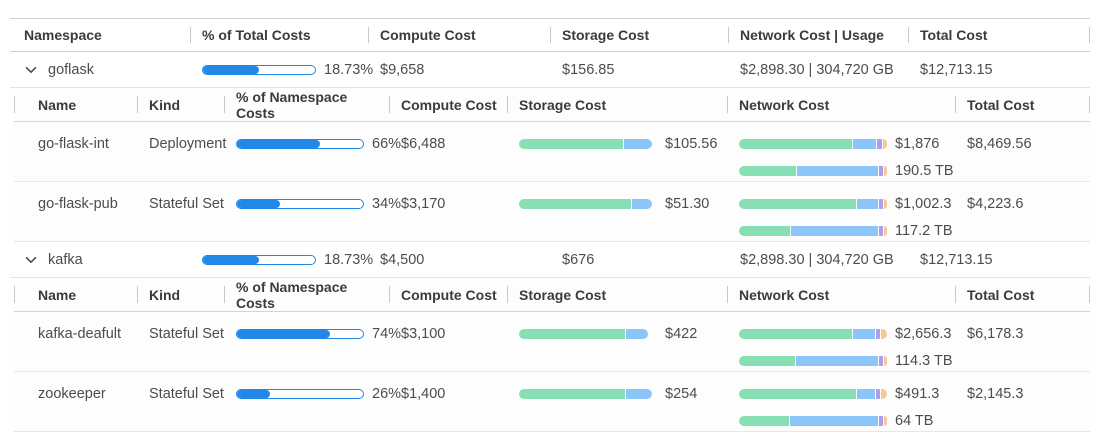 The image size is (1100, 436). Describe the element at coordinates (923, 334) in the screenshot. I see `network-cost-value: $2,656.3` at that location.